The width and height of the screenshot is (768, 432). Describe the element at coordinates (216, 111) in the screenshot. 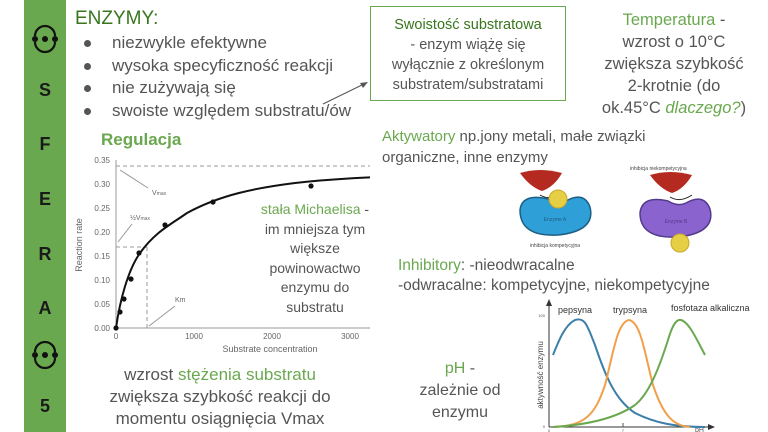

I see `bullet-item: swoiste względem substratu/ów` at that location.